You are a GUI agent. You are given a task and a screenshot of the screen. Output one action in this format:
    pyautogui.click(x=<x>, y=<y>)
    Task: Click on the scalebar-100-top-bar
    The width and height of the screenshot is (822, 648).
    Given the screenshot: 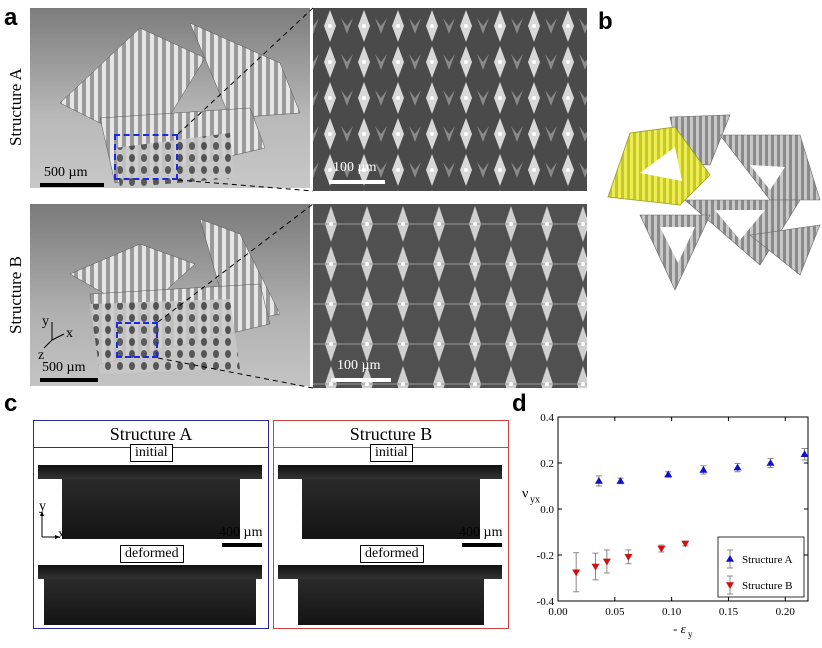 What is the action you would take?
    pyautogui.click(x=357, y=182)
    